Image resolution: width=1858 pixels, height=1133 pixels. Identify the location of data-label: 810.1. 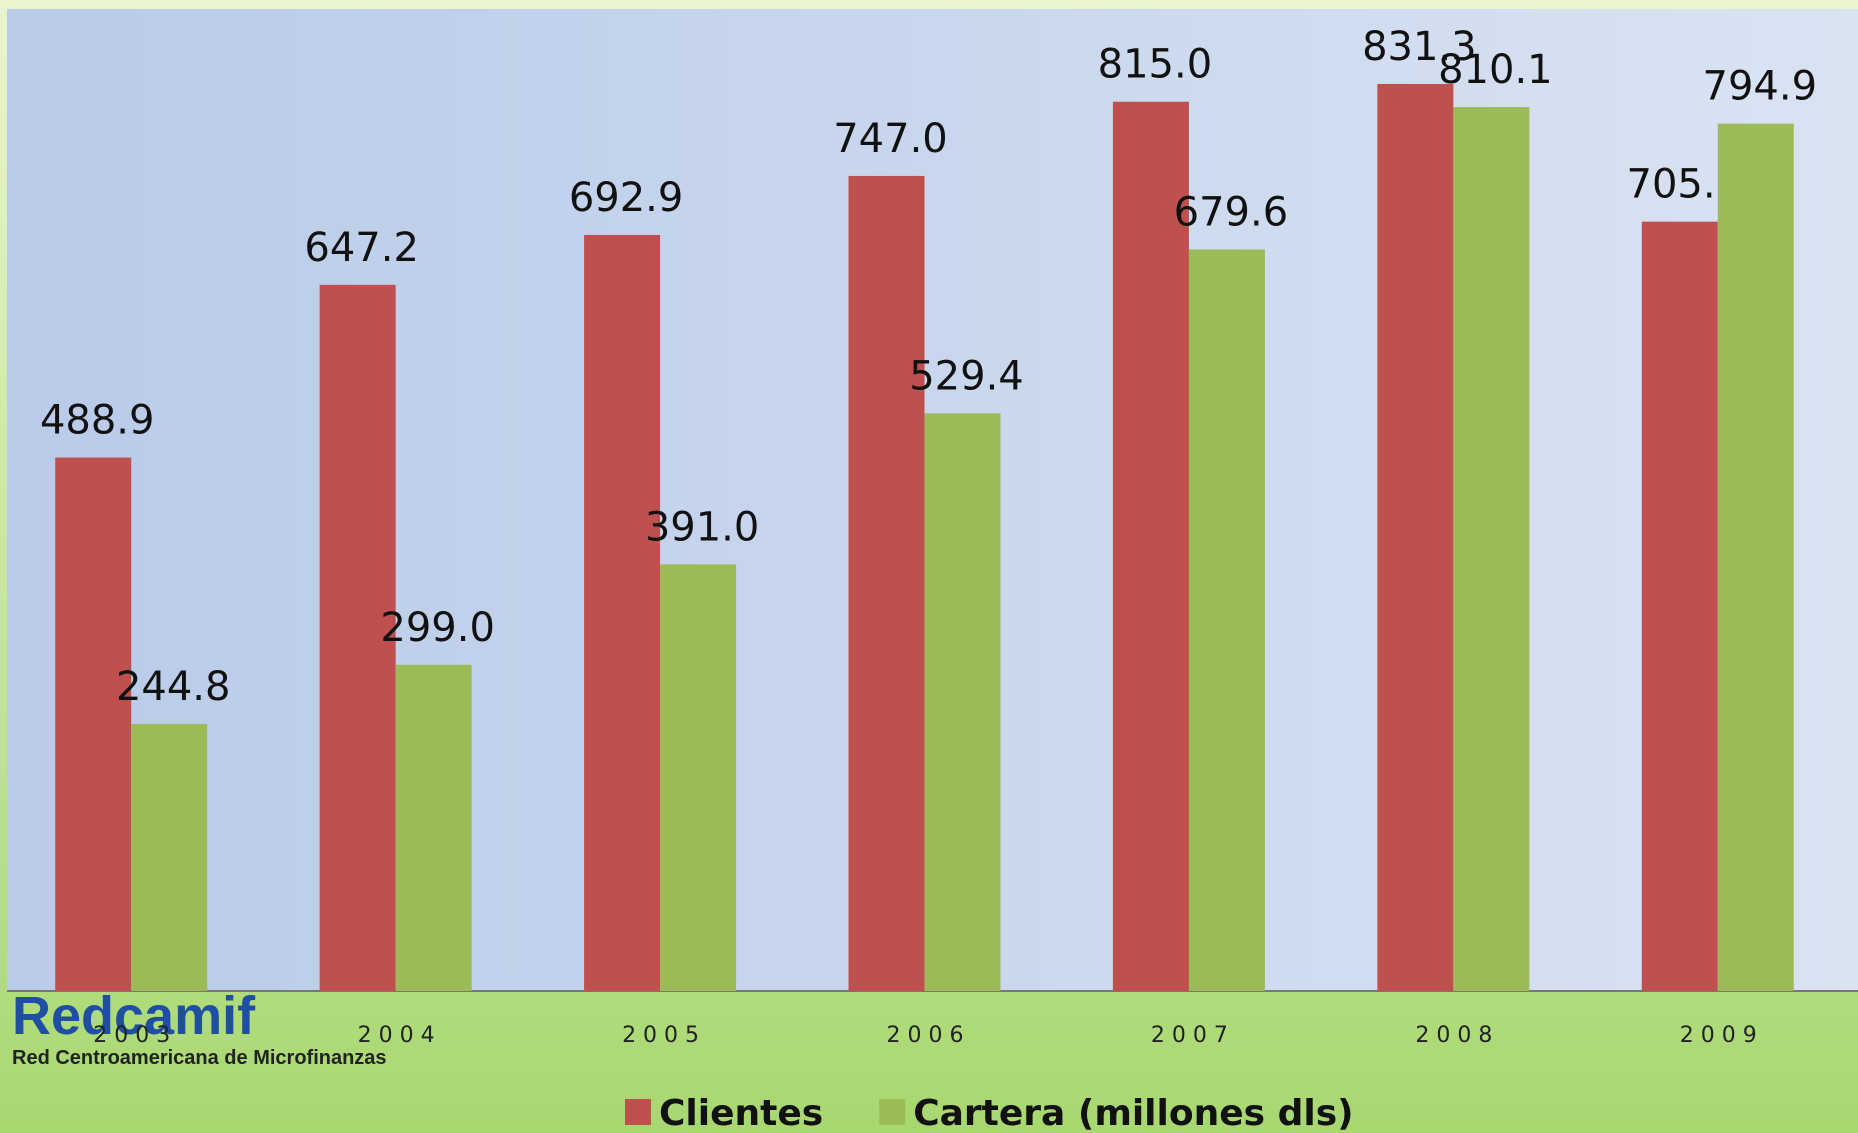
(1495, 70).